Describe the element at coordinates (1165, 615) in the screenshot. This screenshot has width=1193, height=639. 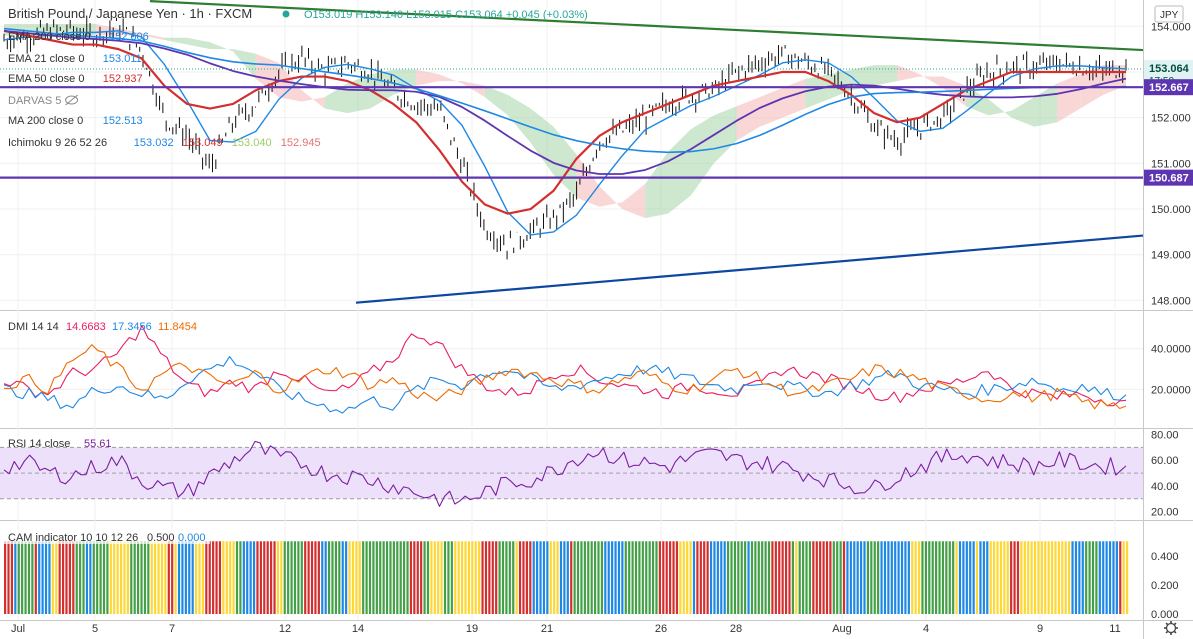
I see `cam-tick-label: 0.000` at that location.